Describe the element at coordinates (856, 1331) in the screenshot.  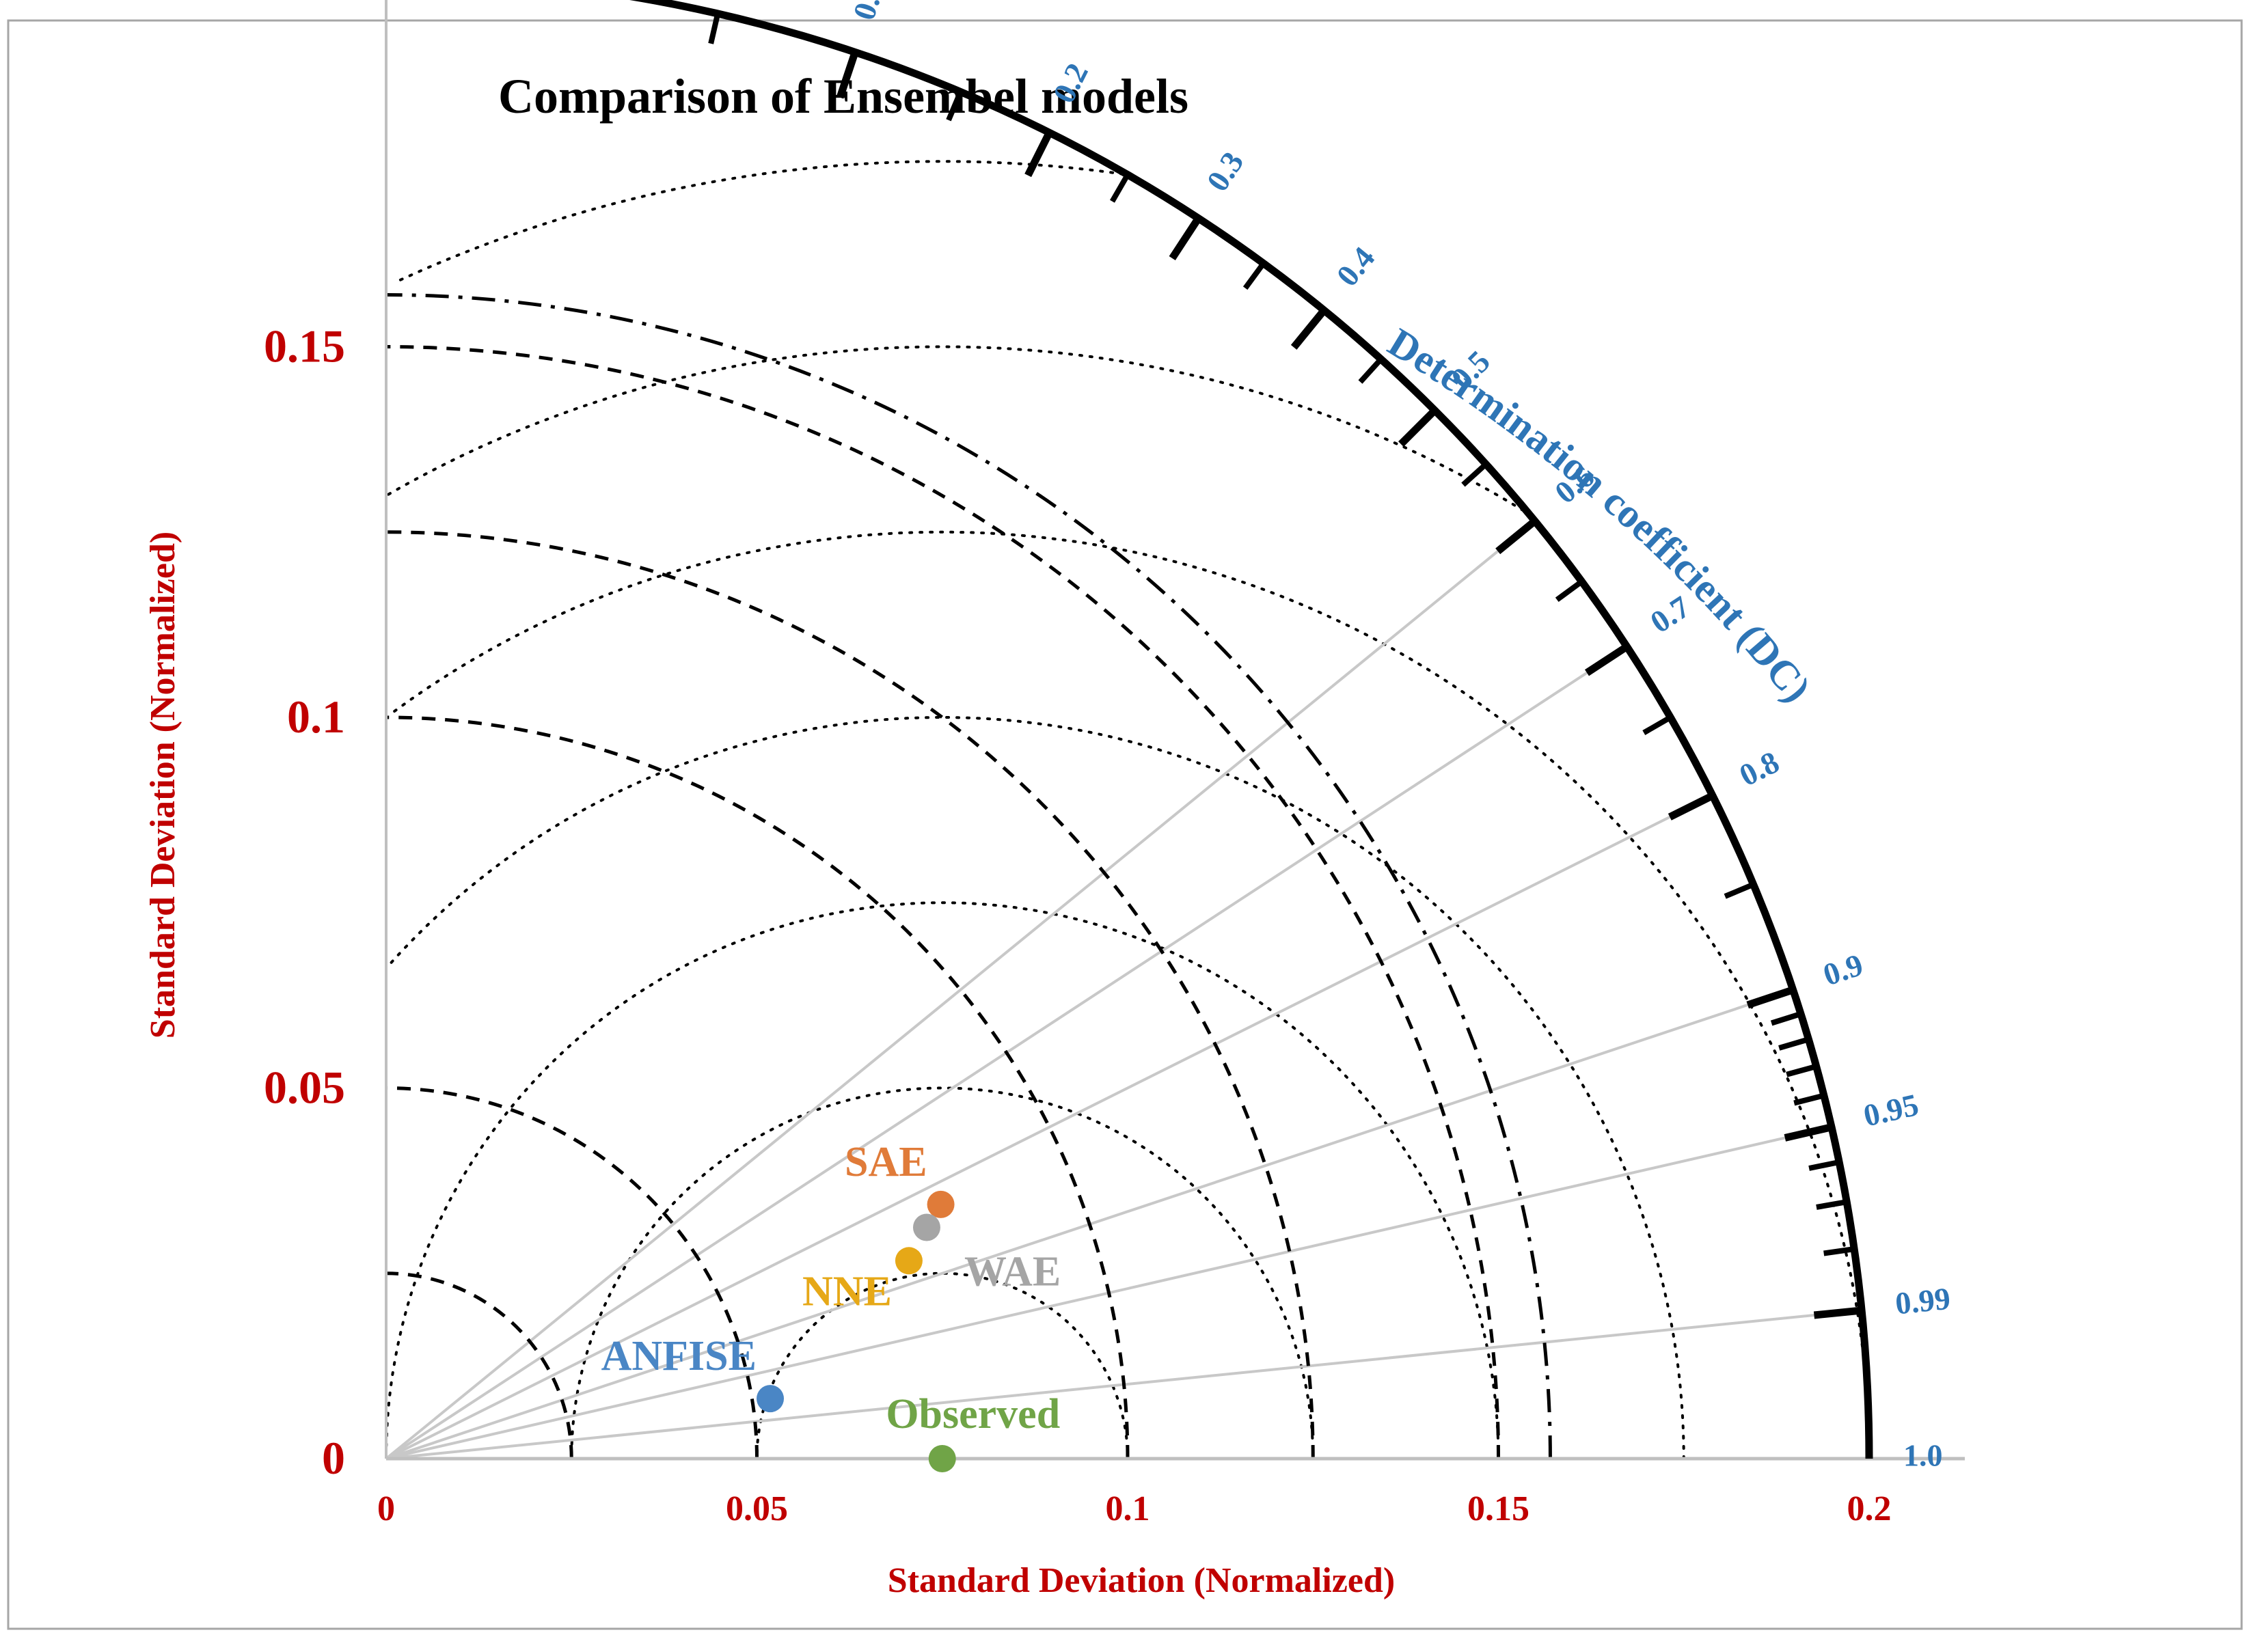
I see `data-points` at that location.